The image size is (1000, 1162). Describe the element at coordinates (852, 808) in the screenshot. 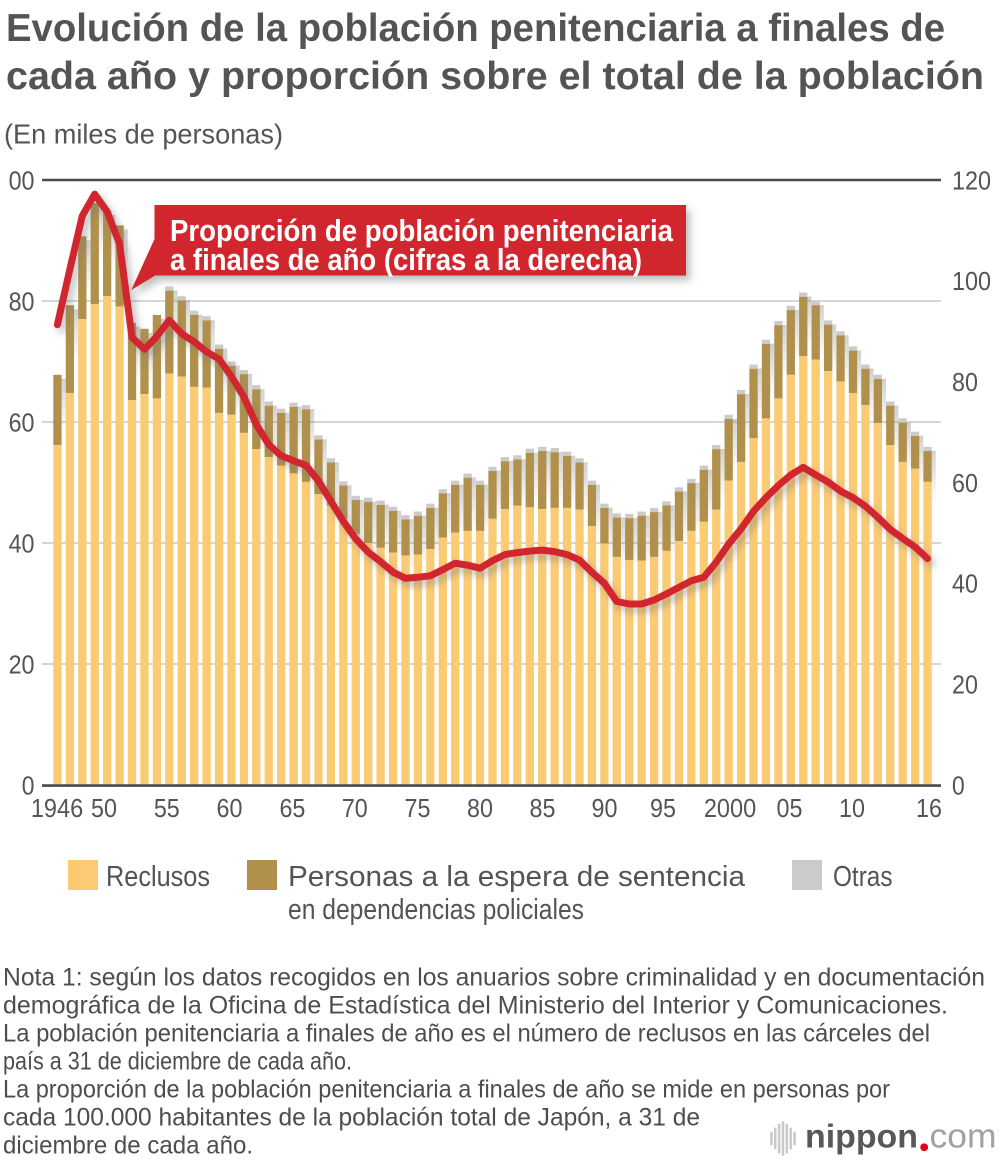

I see `svg-text: 10` at that location.